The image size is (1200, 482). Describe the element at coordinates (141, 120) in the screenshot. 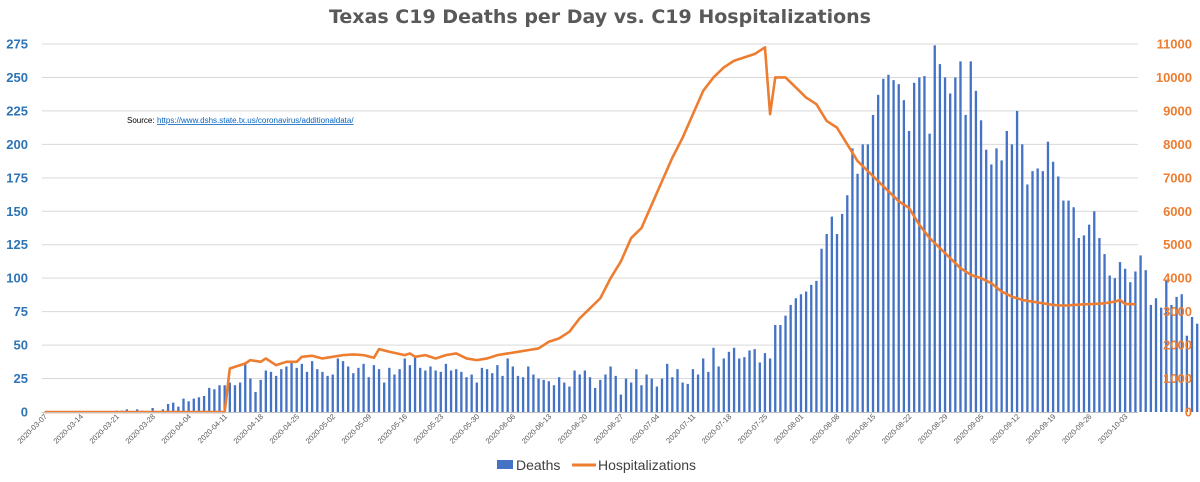

I see `source-label: Source:` at that location.